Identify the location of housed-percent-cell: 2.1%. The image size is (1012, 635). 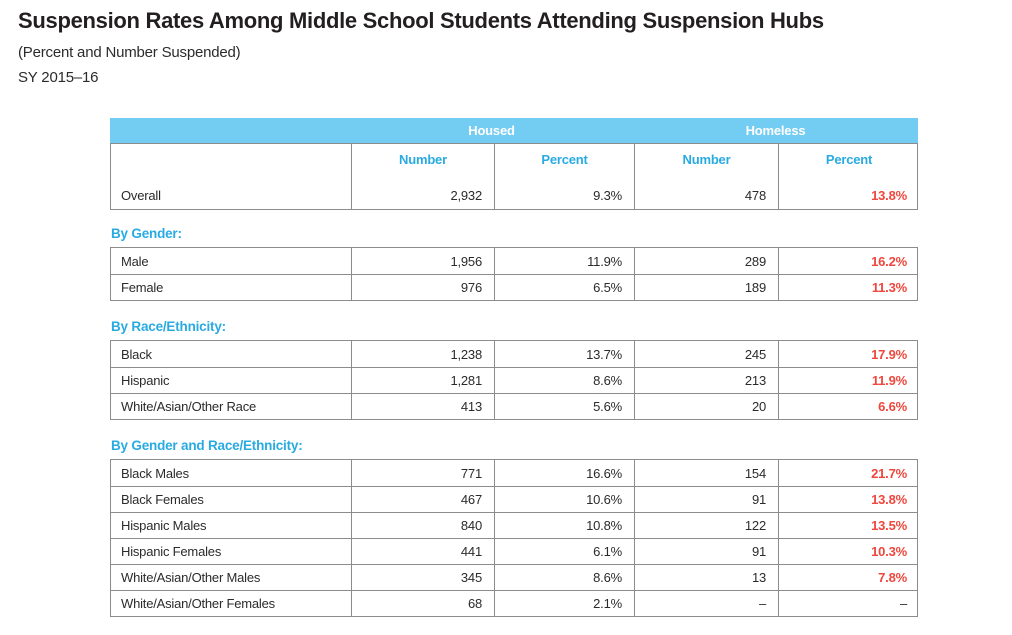
(564, 603).